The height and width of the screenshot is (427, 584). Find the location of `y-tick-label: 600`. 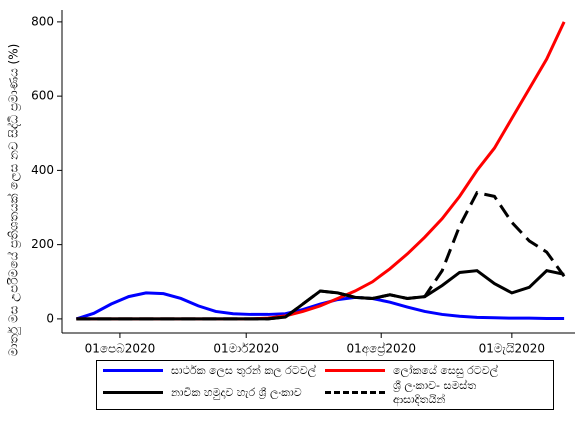

y-tick-label: 600 is located at coordinates (42, 96).